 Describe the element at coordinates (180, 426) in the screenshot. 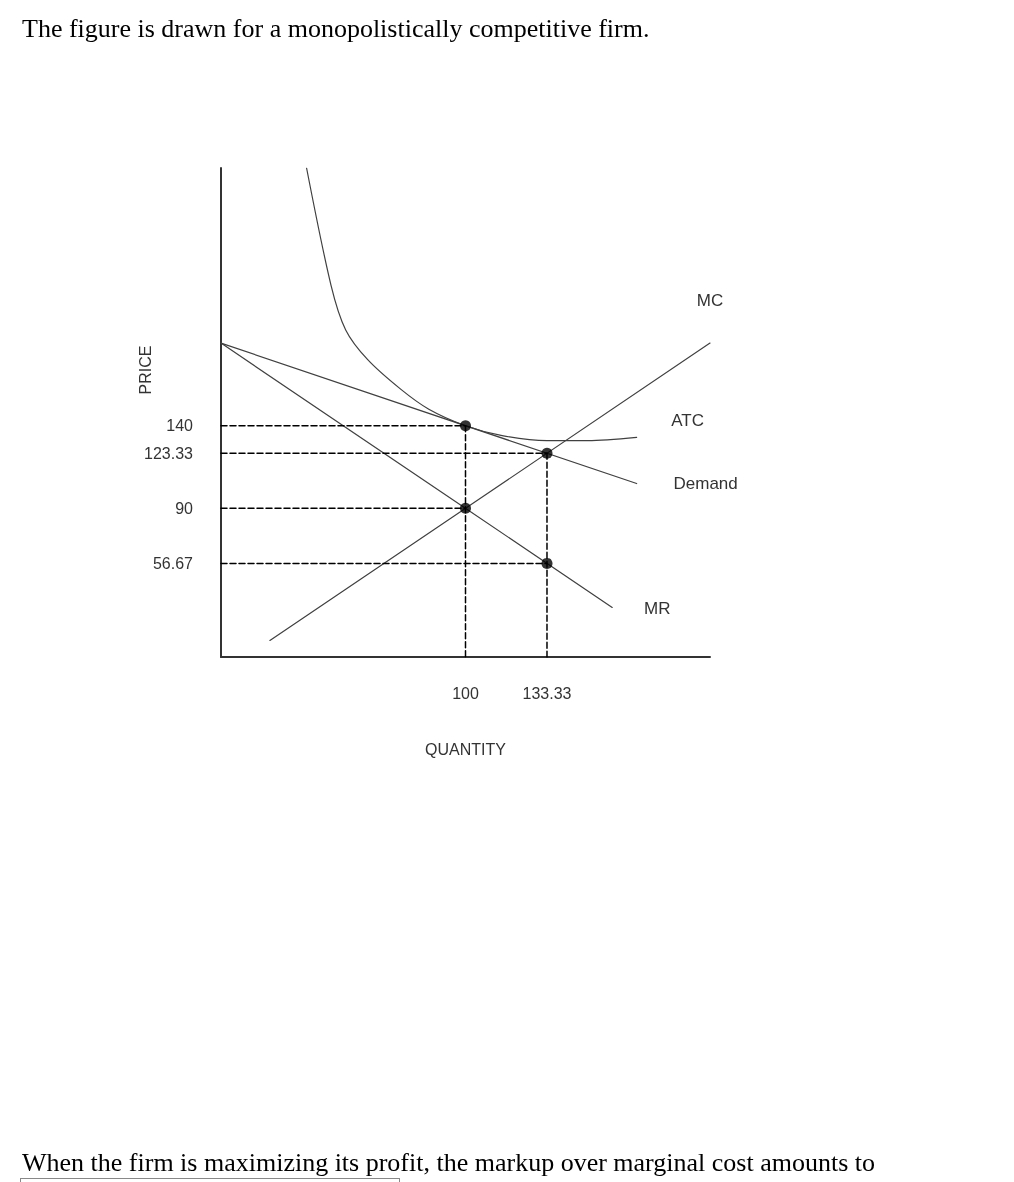

I see `y-tick-label: 140` at that location.